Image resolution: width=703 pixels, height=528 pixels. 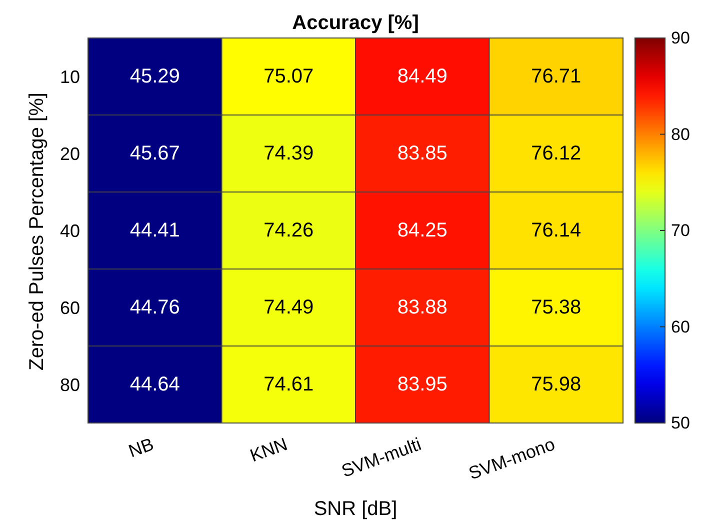 What do you see at coordinates (422, 385) in the screenshot?
I see `data-label: 83.95` at bounding box center [422, 385].